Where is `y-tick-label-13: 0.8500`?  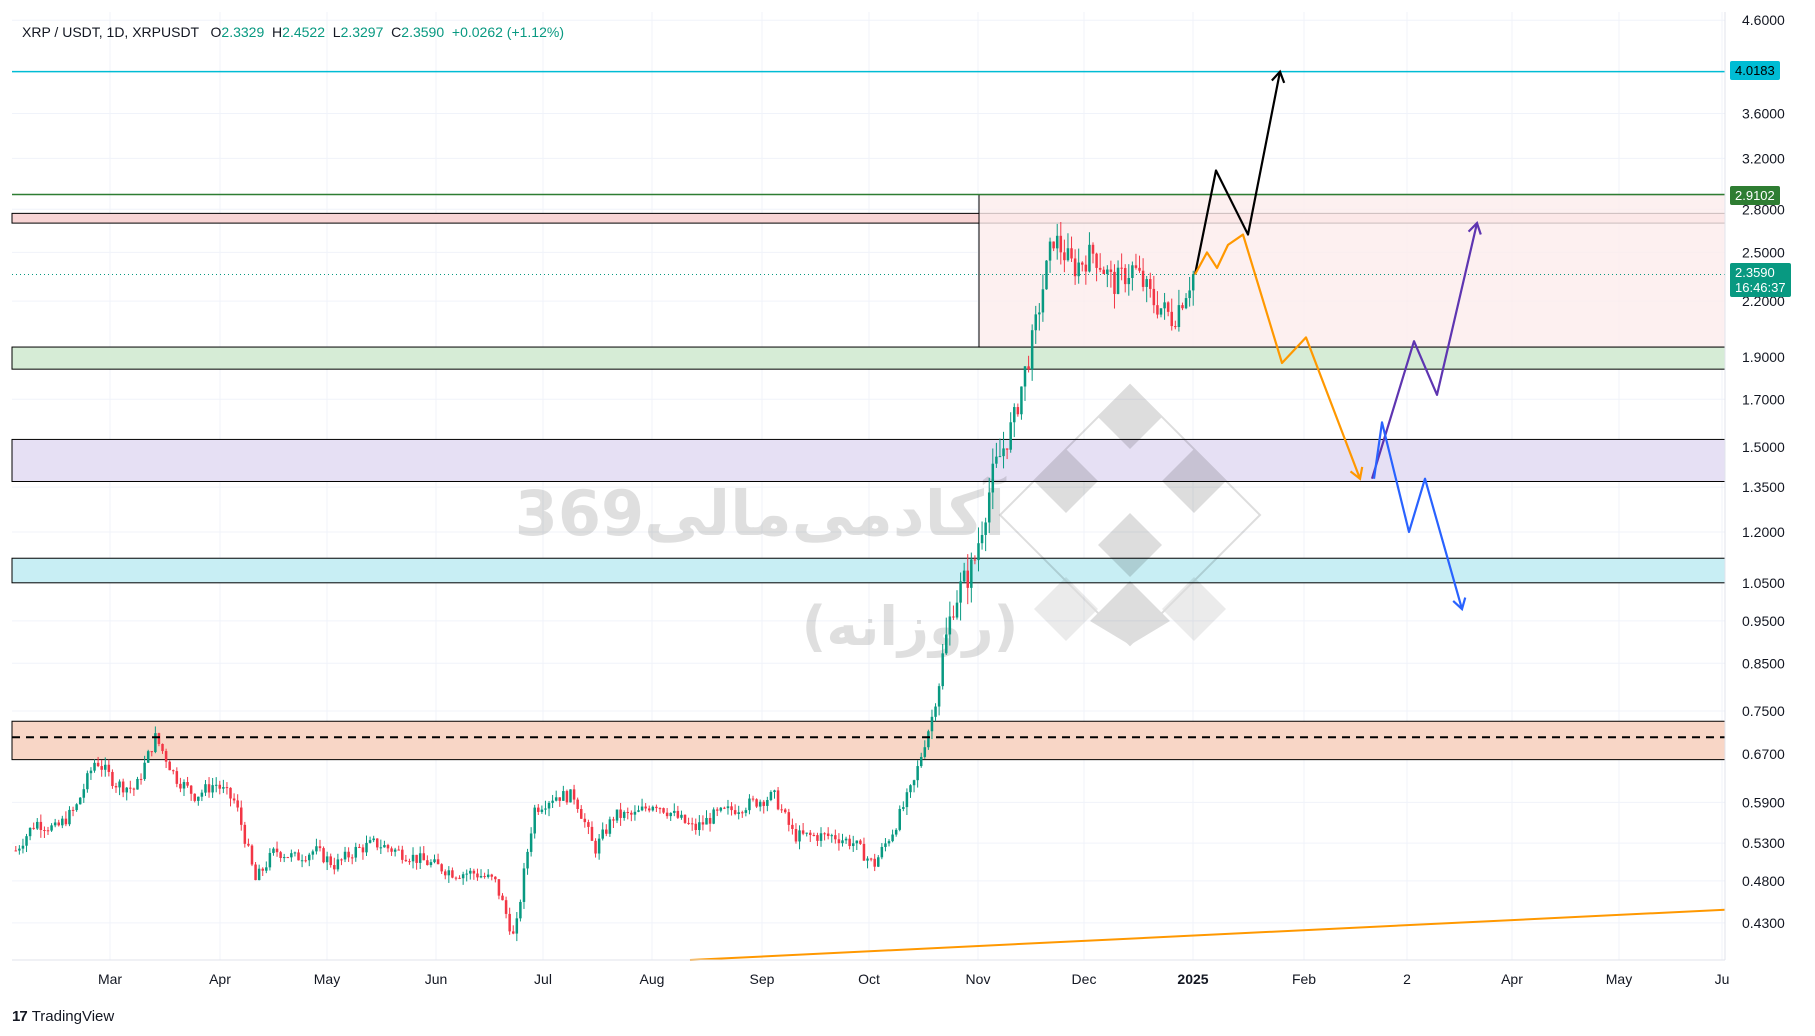 y-tick-label-13: 0.8500 is located at coordinates (1763, 663).